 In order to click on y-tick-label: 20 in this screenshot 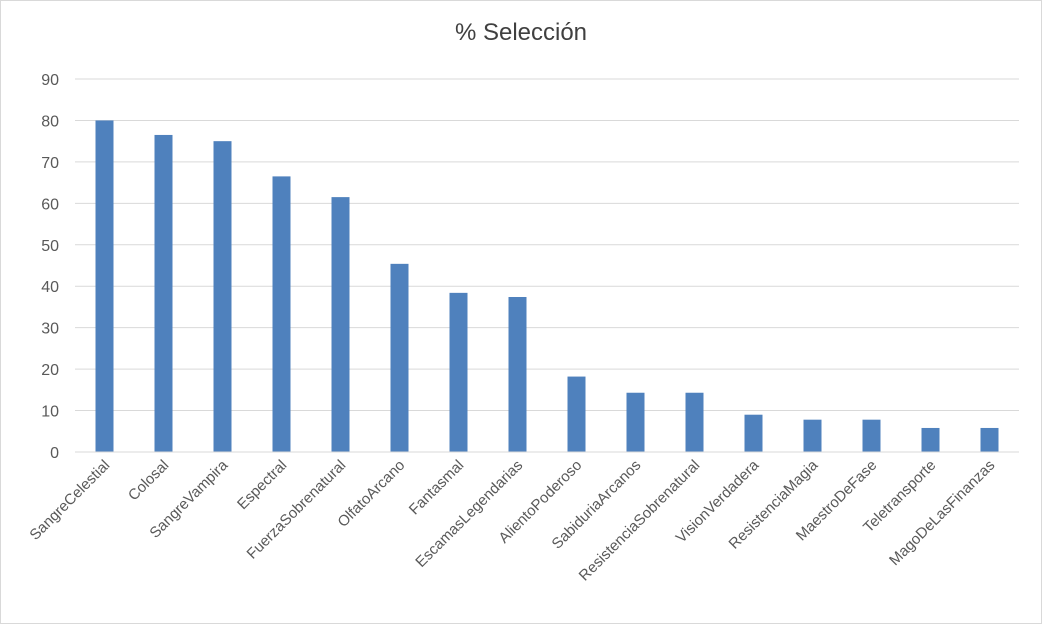, I will do `click(50, 370)`.